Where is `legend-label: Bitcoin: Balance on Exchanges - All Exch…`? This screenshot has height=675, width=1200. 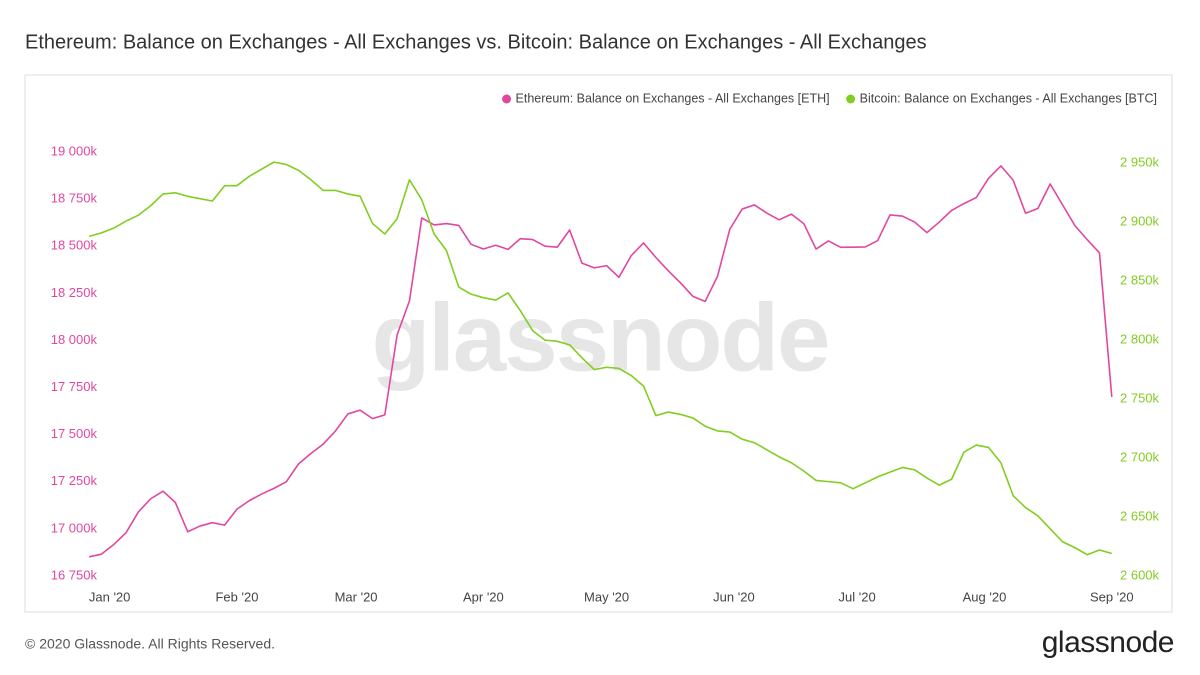
legend-label: Bitcoin: Balance on Exchanges - All Exch… is located at coordinates (1008, 98).